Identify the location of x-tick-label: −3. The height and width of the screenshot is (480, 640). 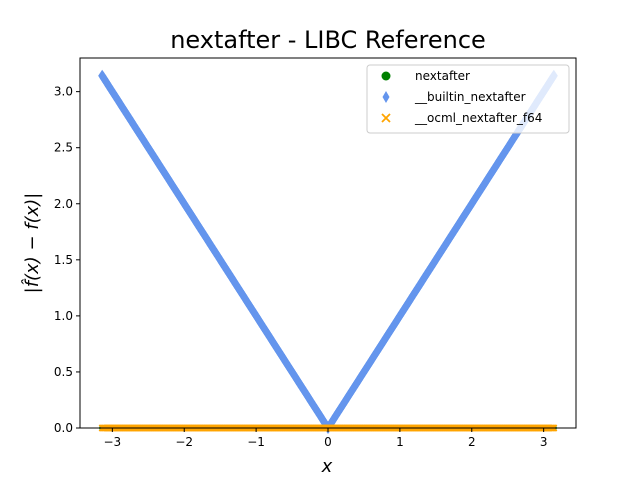
(112, 442).